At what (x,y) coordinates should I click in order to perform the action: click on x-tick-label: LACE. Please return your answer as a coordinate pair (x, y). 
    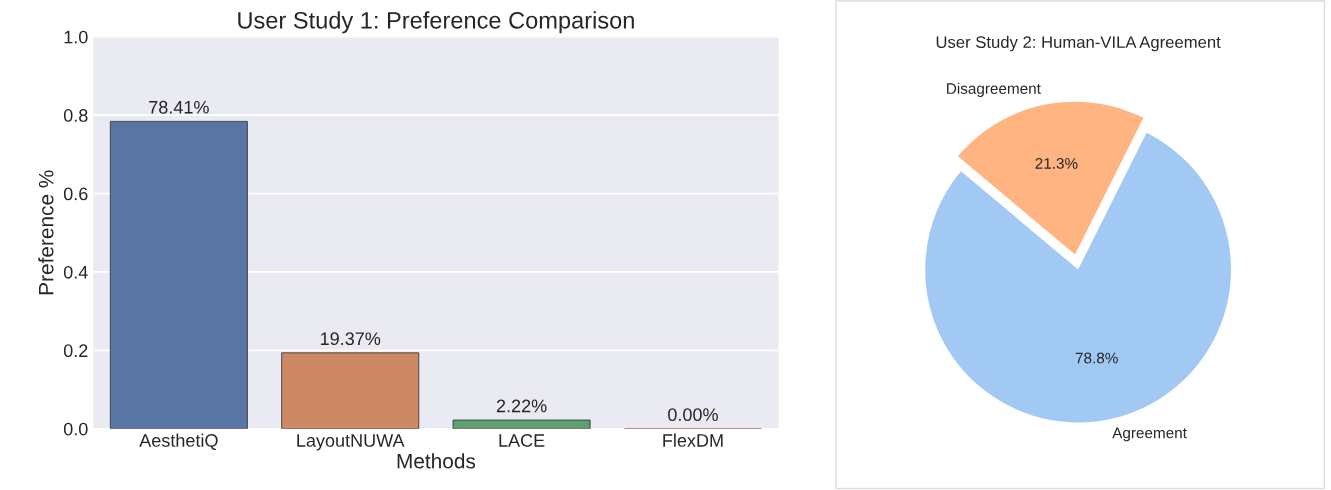
    Looking at the image, I should click on (522, 440).